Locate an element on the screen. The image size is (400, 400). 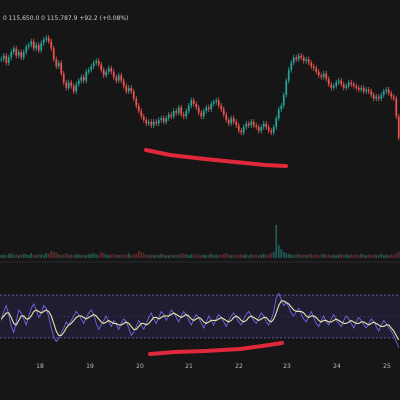
price-divergence-annotation is located at coordinates (216, 158).